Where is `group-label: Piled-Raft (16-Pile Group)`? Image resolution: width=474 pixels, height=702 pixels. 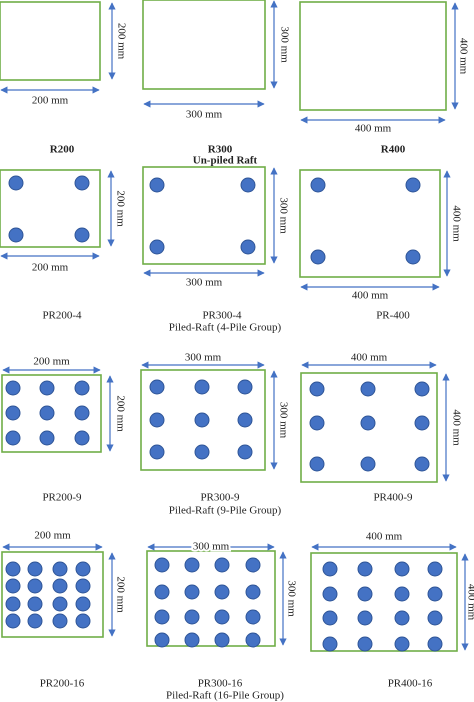
group-label: Piled-Raft (16-Pile Group) is located at coordinates (225, 696).